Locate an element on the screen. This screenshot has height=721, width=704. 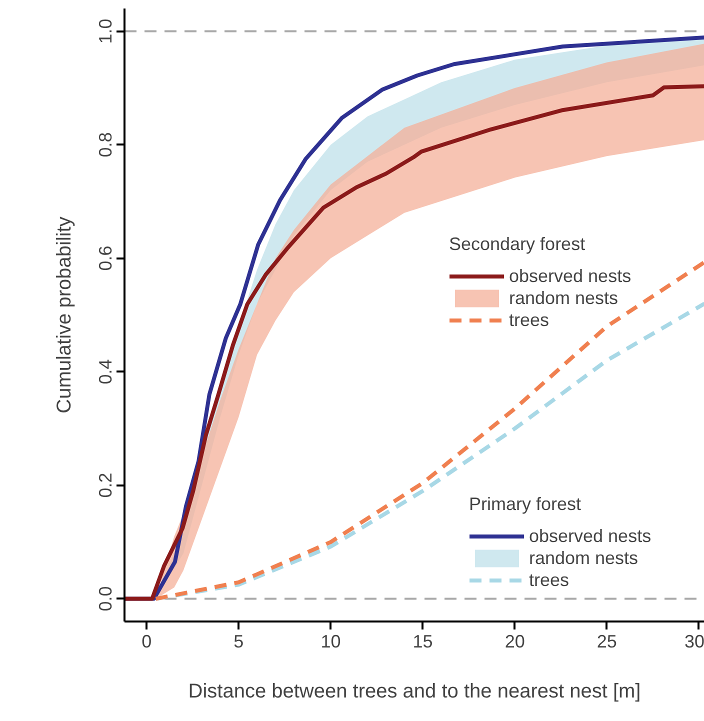
y-tick-label: 0.0 is located at coordinates (106, 599).